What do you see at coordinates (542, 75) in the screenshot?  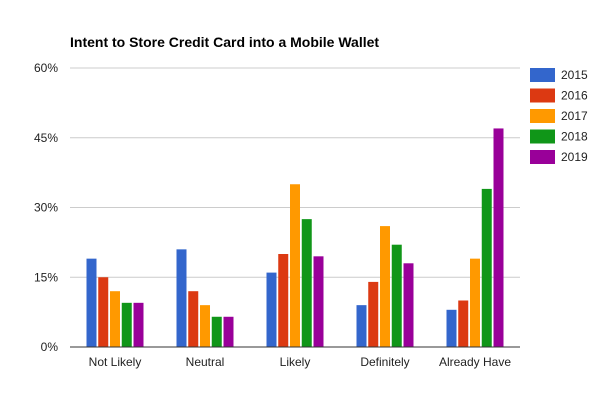 I see `legend-swatch-2015` at bounding box center [542, 75].